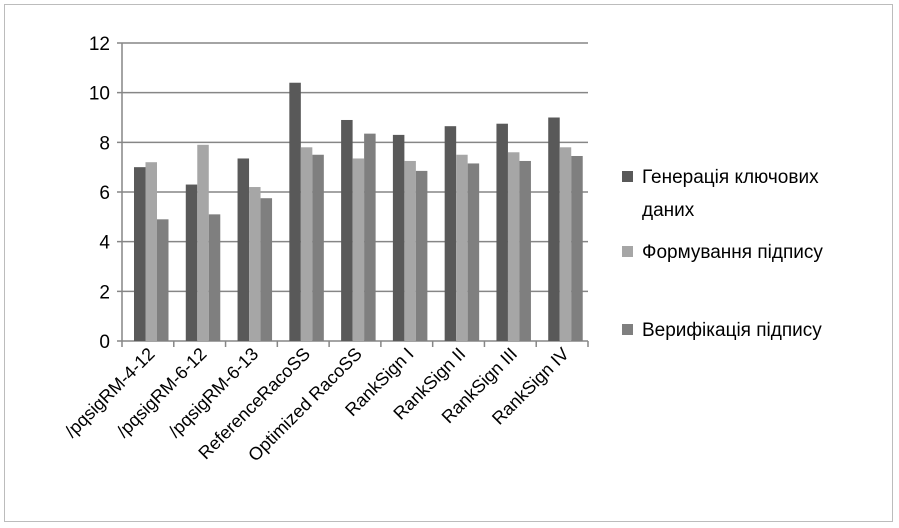  What do you see at coordinates (104, 243) in the screenshot?
I see `y-tick-label: 4` at bounding box center [104, 243].